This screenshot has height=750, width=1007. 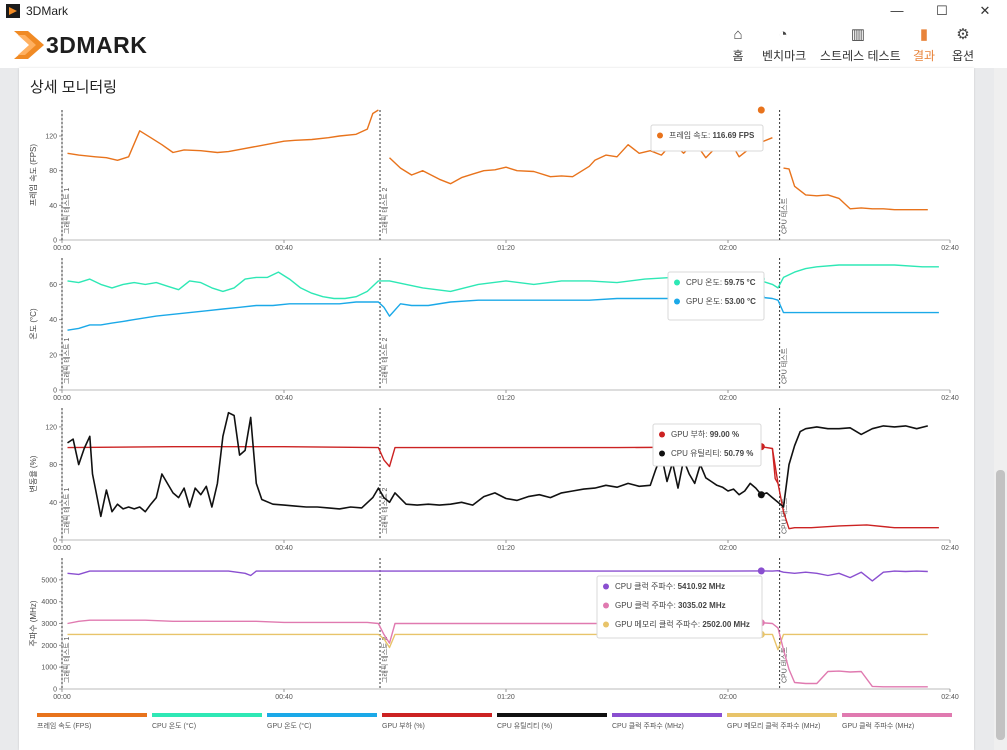 What do you see at coordinates (437, 715) in the screenshot?
I see `legend-swatch-gpu_load` at bounding box center [437, 715].